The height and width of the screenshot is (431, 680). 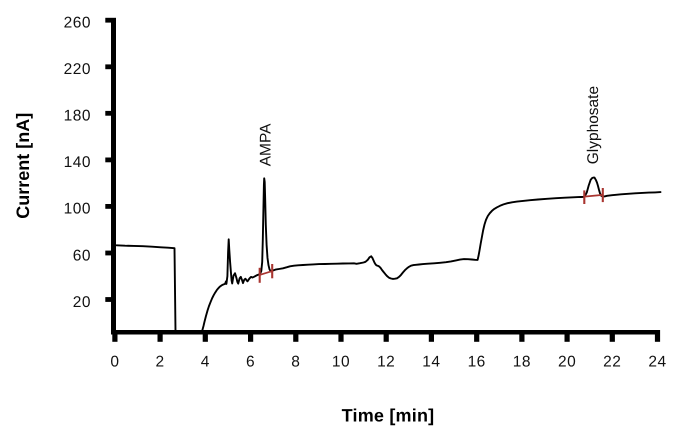 I want to click on svg-text: 0, so click(x=114, y=362).